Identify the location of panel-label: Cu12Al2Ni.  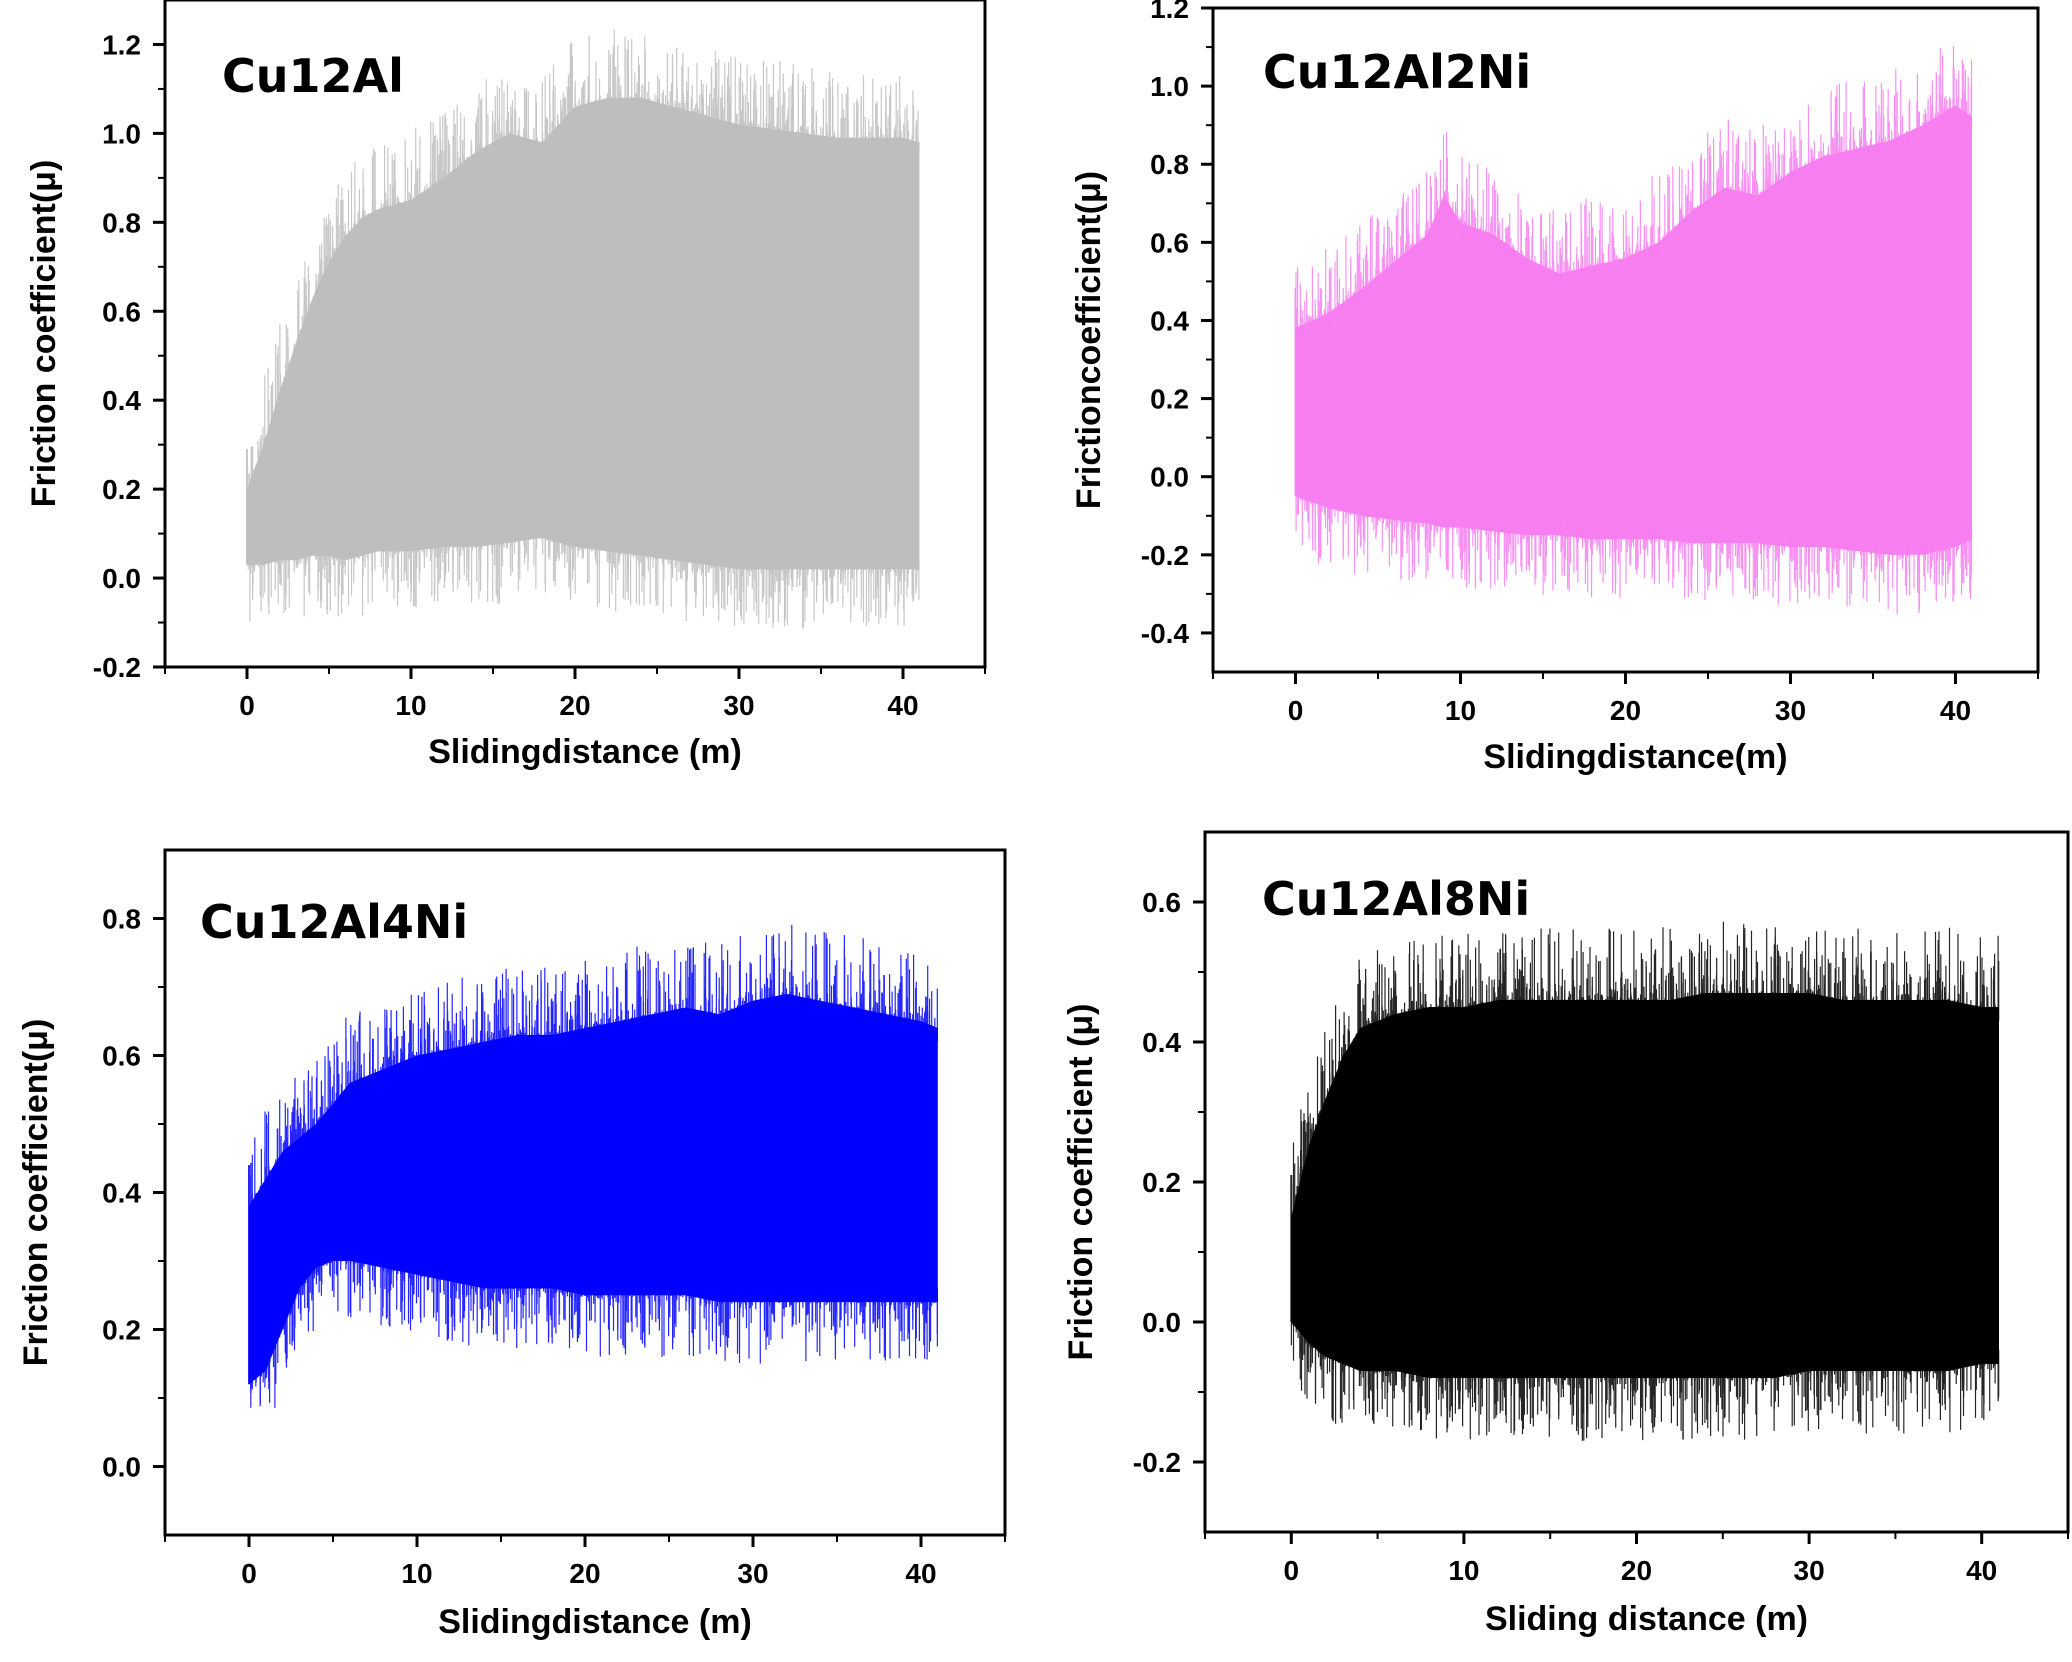
(1397, 72).